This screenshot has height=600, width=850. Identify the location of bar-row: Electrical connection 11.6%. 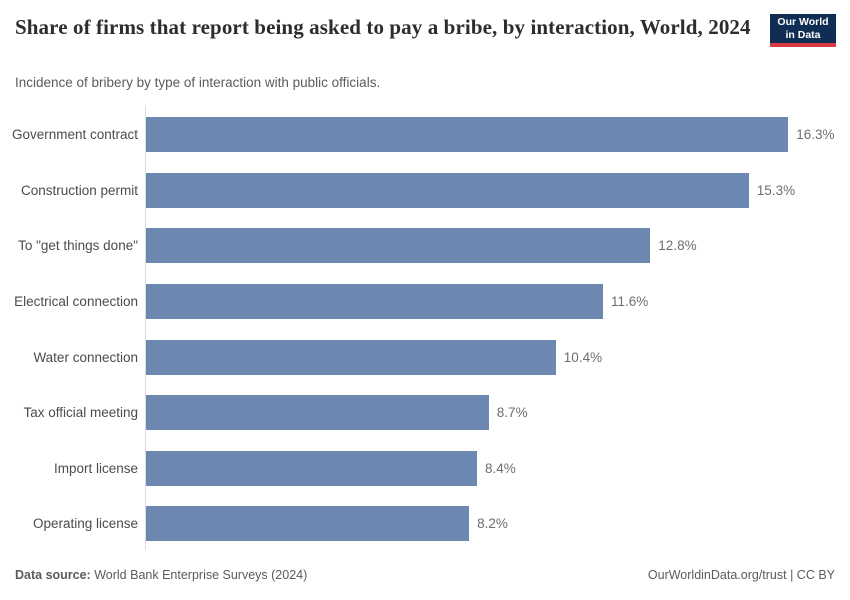
(425, 302).